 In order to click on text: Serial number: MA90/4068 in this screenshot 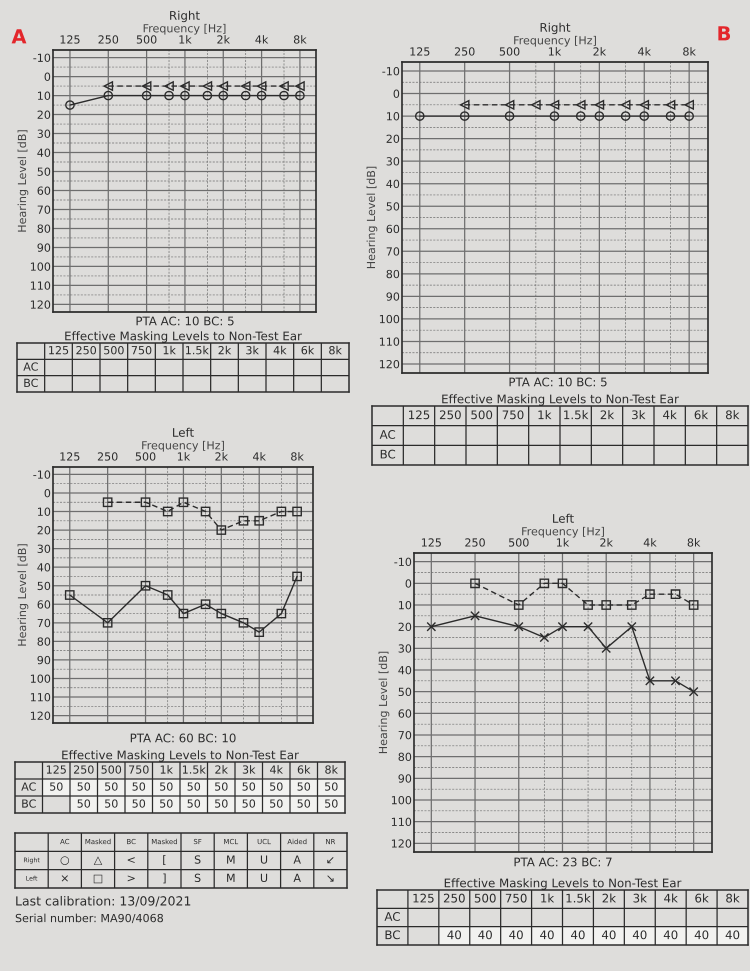, I will do `click(90, 919)`.